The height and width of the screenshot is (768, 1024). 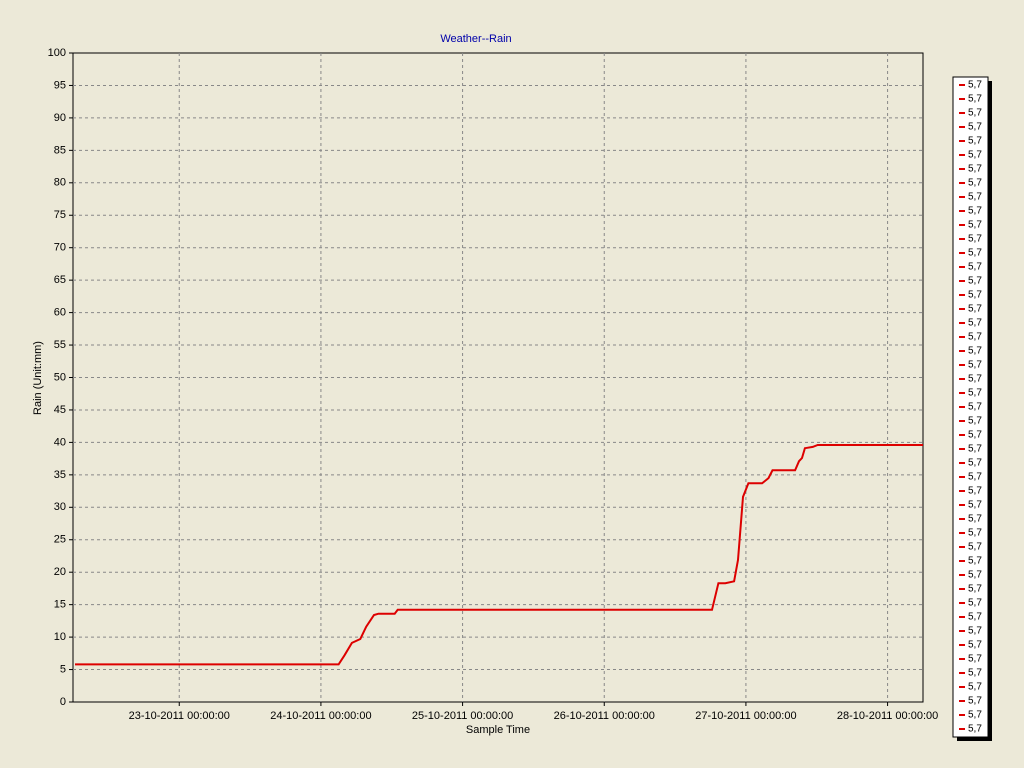 I want to click on chart-title: Weather--Rain, so click(x=475, y=39).